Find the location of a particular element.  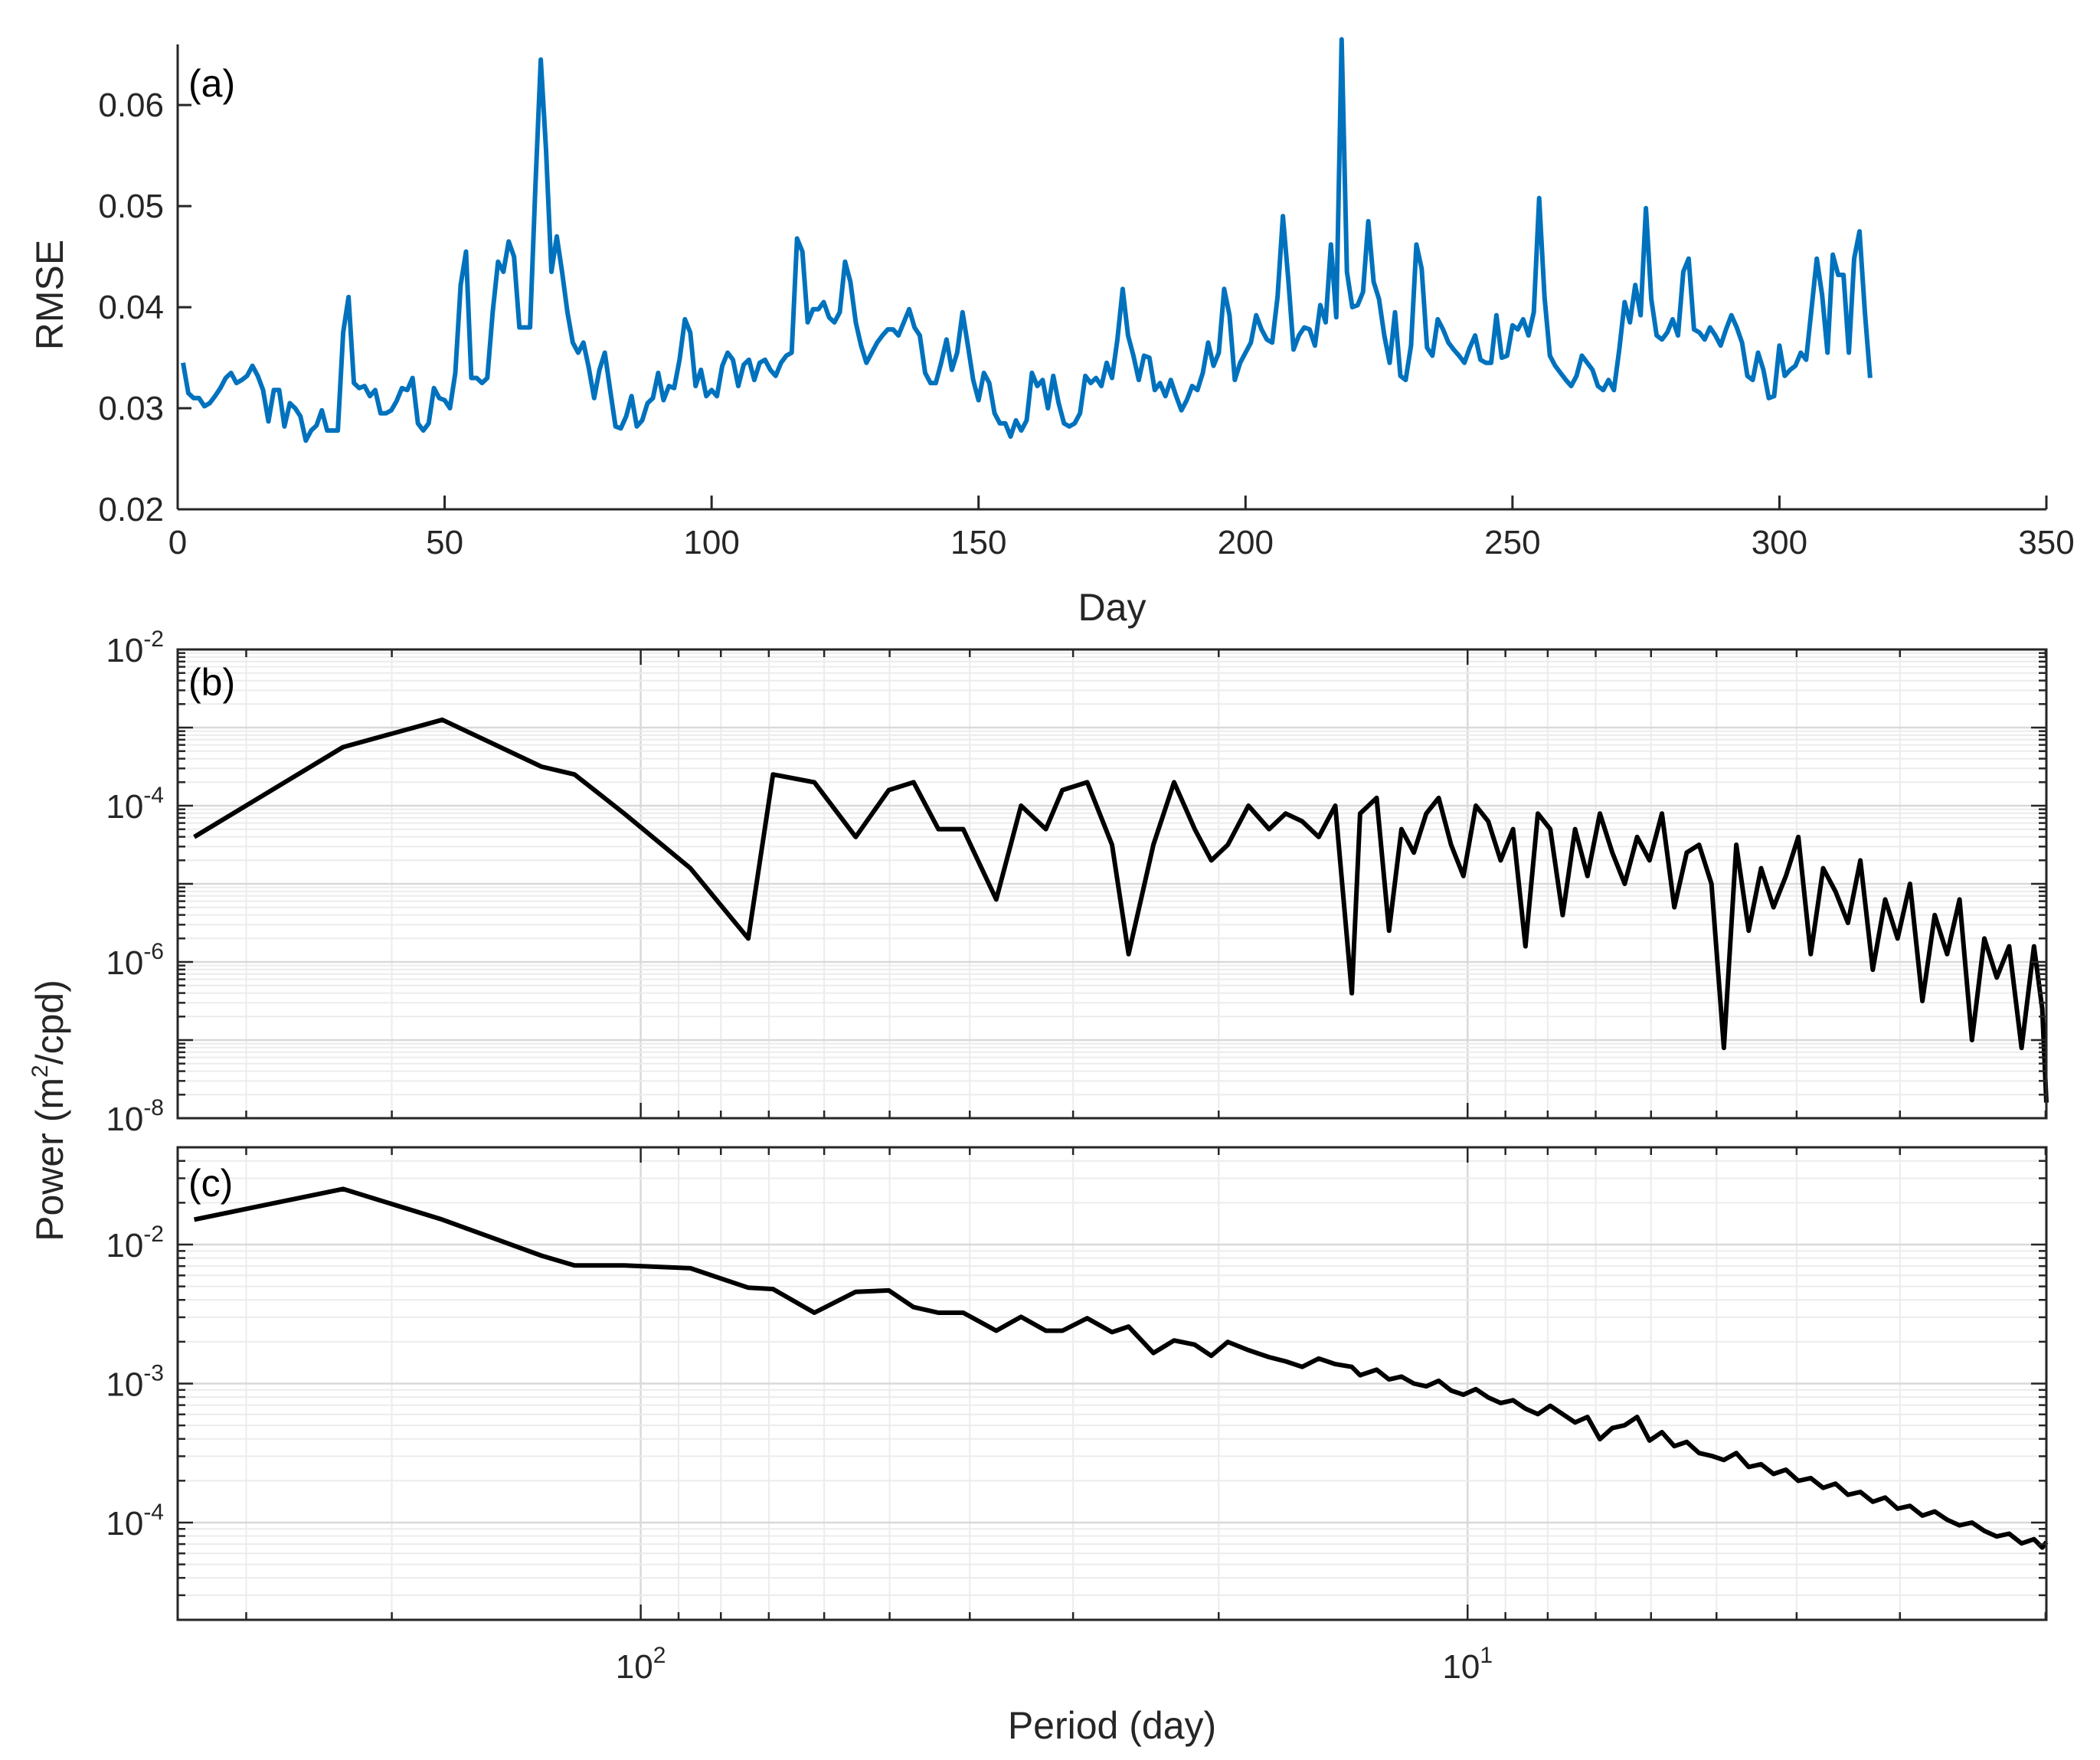

a-x-tick-label: 0 is located at coordinates (177, 542).